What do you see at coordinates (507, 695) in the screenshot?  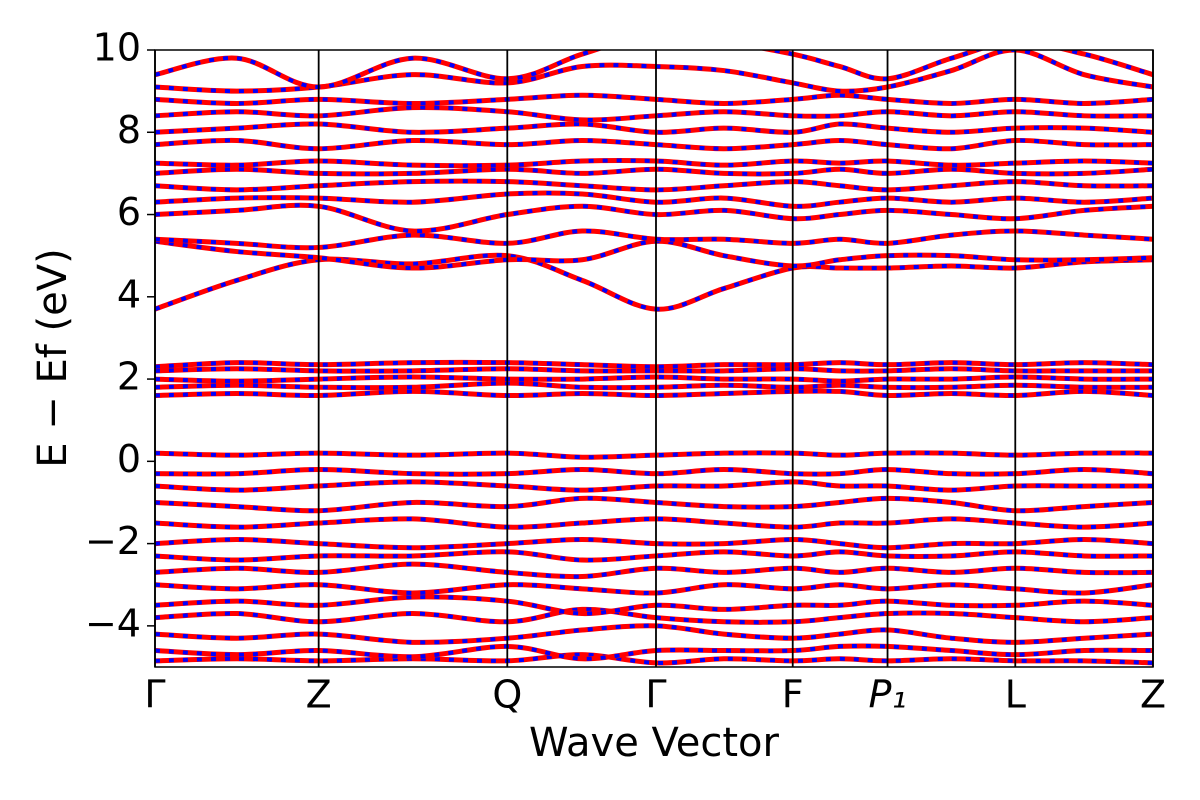 I see `x-tick-label: Q` at bounding box center [507, 695].